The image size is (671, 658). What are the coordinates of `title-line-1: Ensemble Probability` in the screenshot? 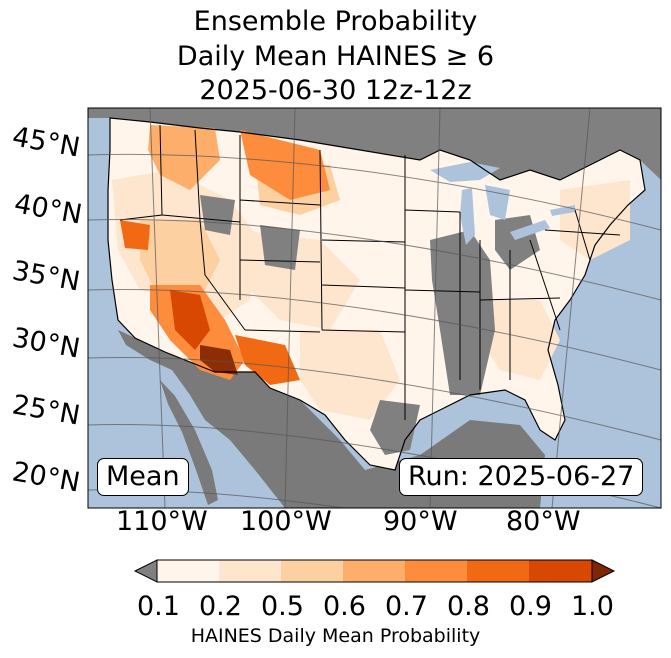 It's located at (335, 21).